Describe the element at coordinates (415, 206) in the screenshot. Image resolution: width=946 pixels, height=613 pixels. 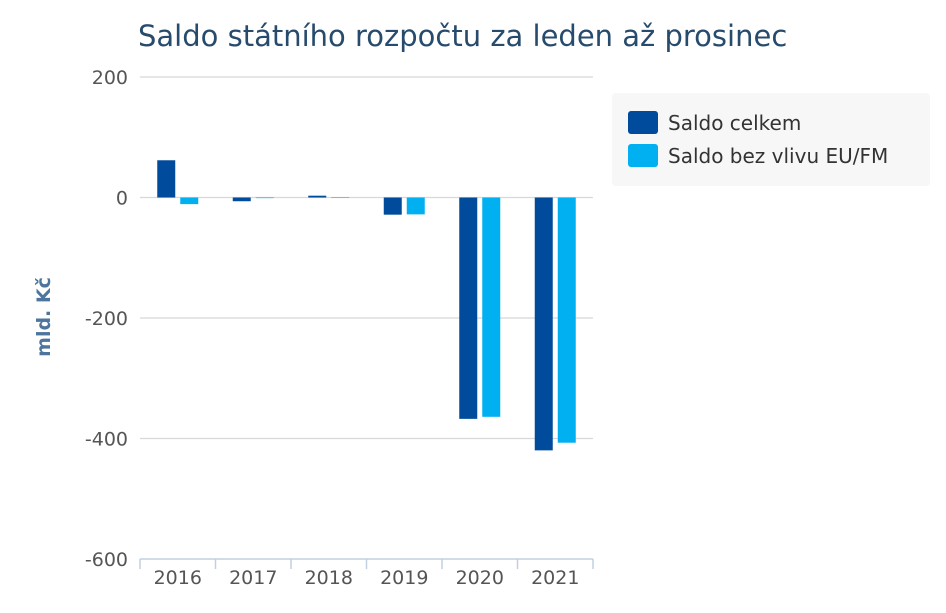
I see `bar-saldo-bez-vlivu-2019` at that location.